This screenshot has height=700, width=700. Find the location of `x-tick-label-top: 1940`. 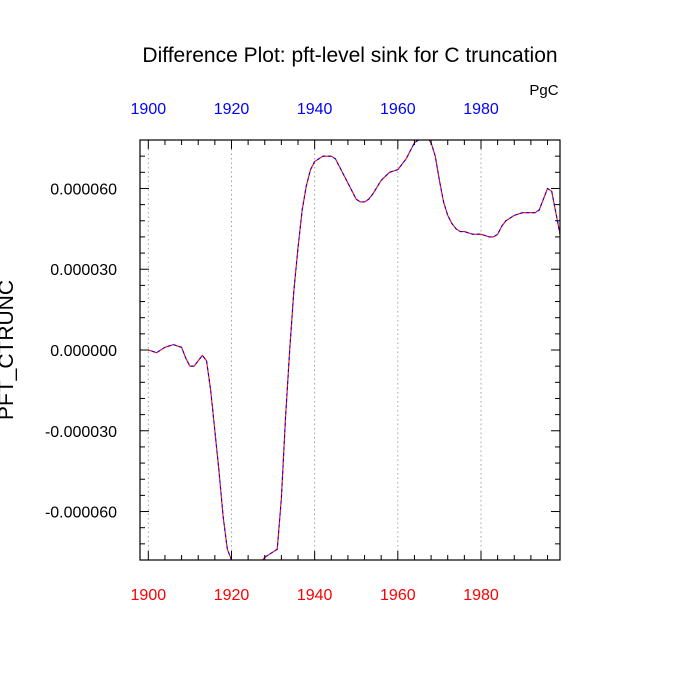

x-tick-label-top: 1940 is located at coordinates (315, 109).